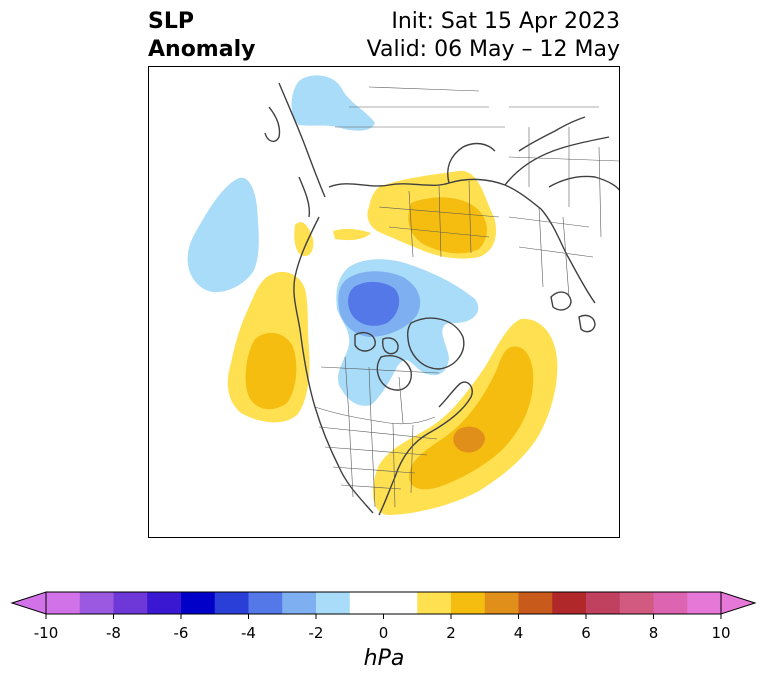  Describe the element at coordinates (505, 21) in the screenshot. I see `init-date: Init: Sat 15 Apr 2023` at that location.